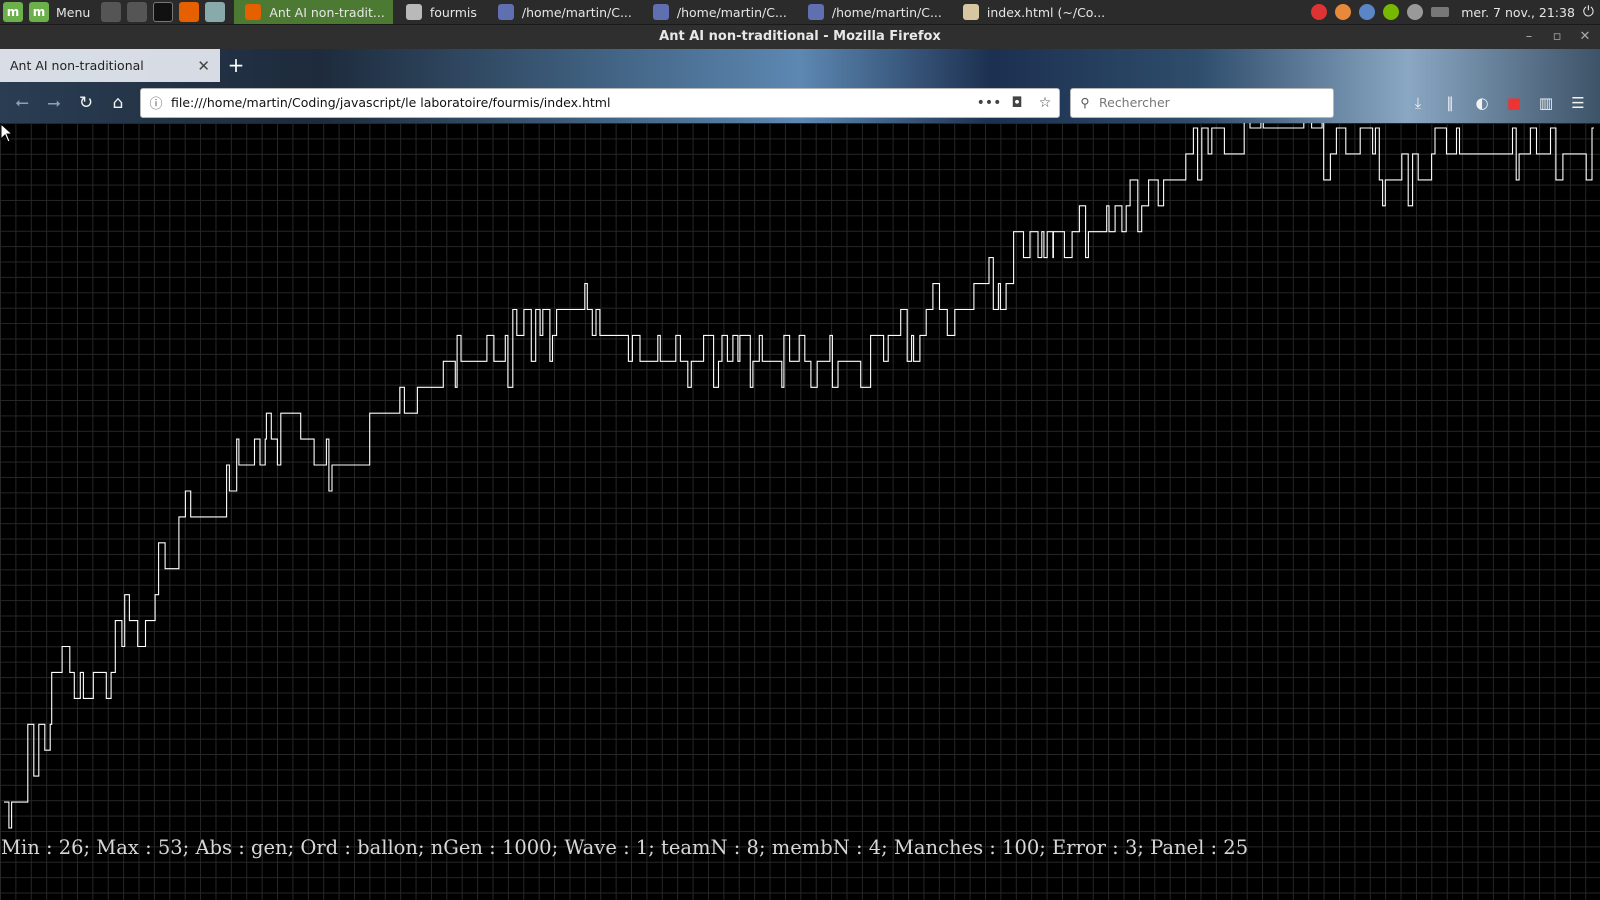  Describe the element at coordinates (1482, 102) in the screenshot. I see `extension-icon: ◐` at that location.